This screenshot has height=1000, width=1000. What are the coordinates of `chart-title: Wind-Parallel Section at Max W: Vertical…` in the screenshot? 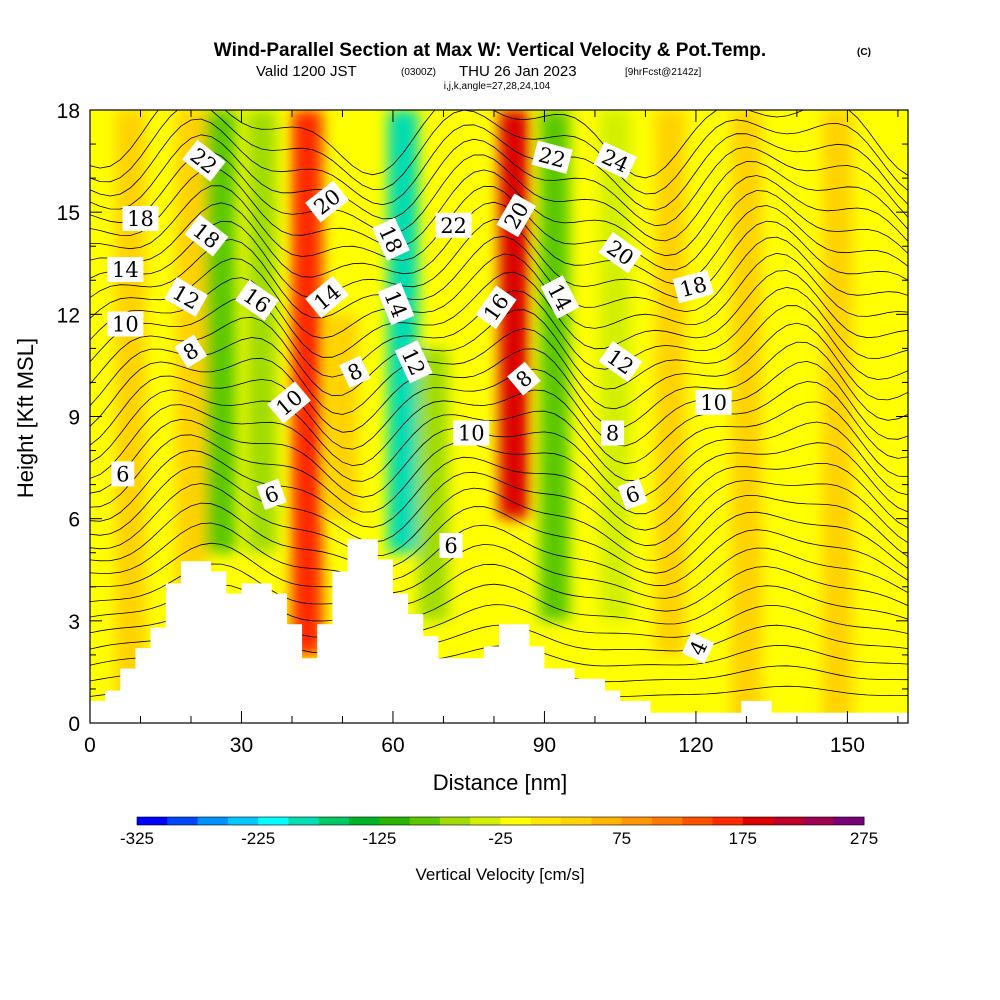 It's located at (490, 50).